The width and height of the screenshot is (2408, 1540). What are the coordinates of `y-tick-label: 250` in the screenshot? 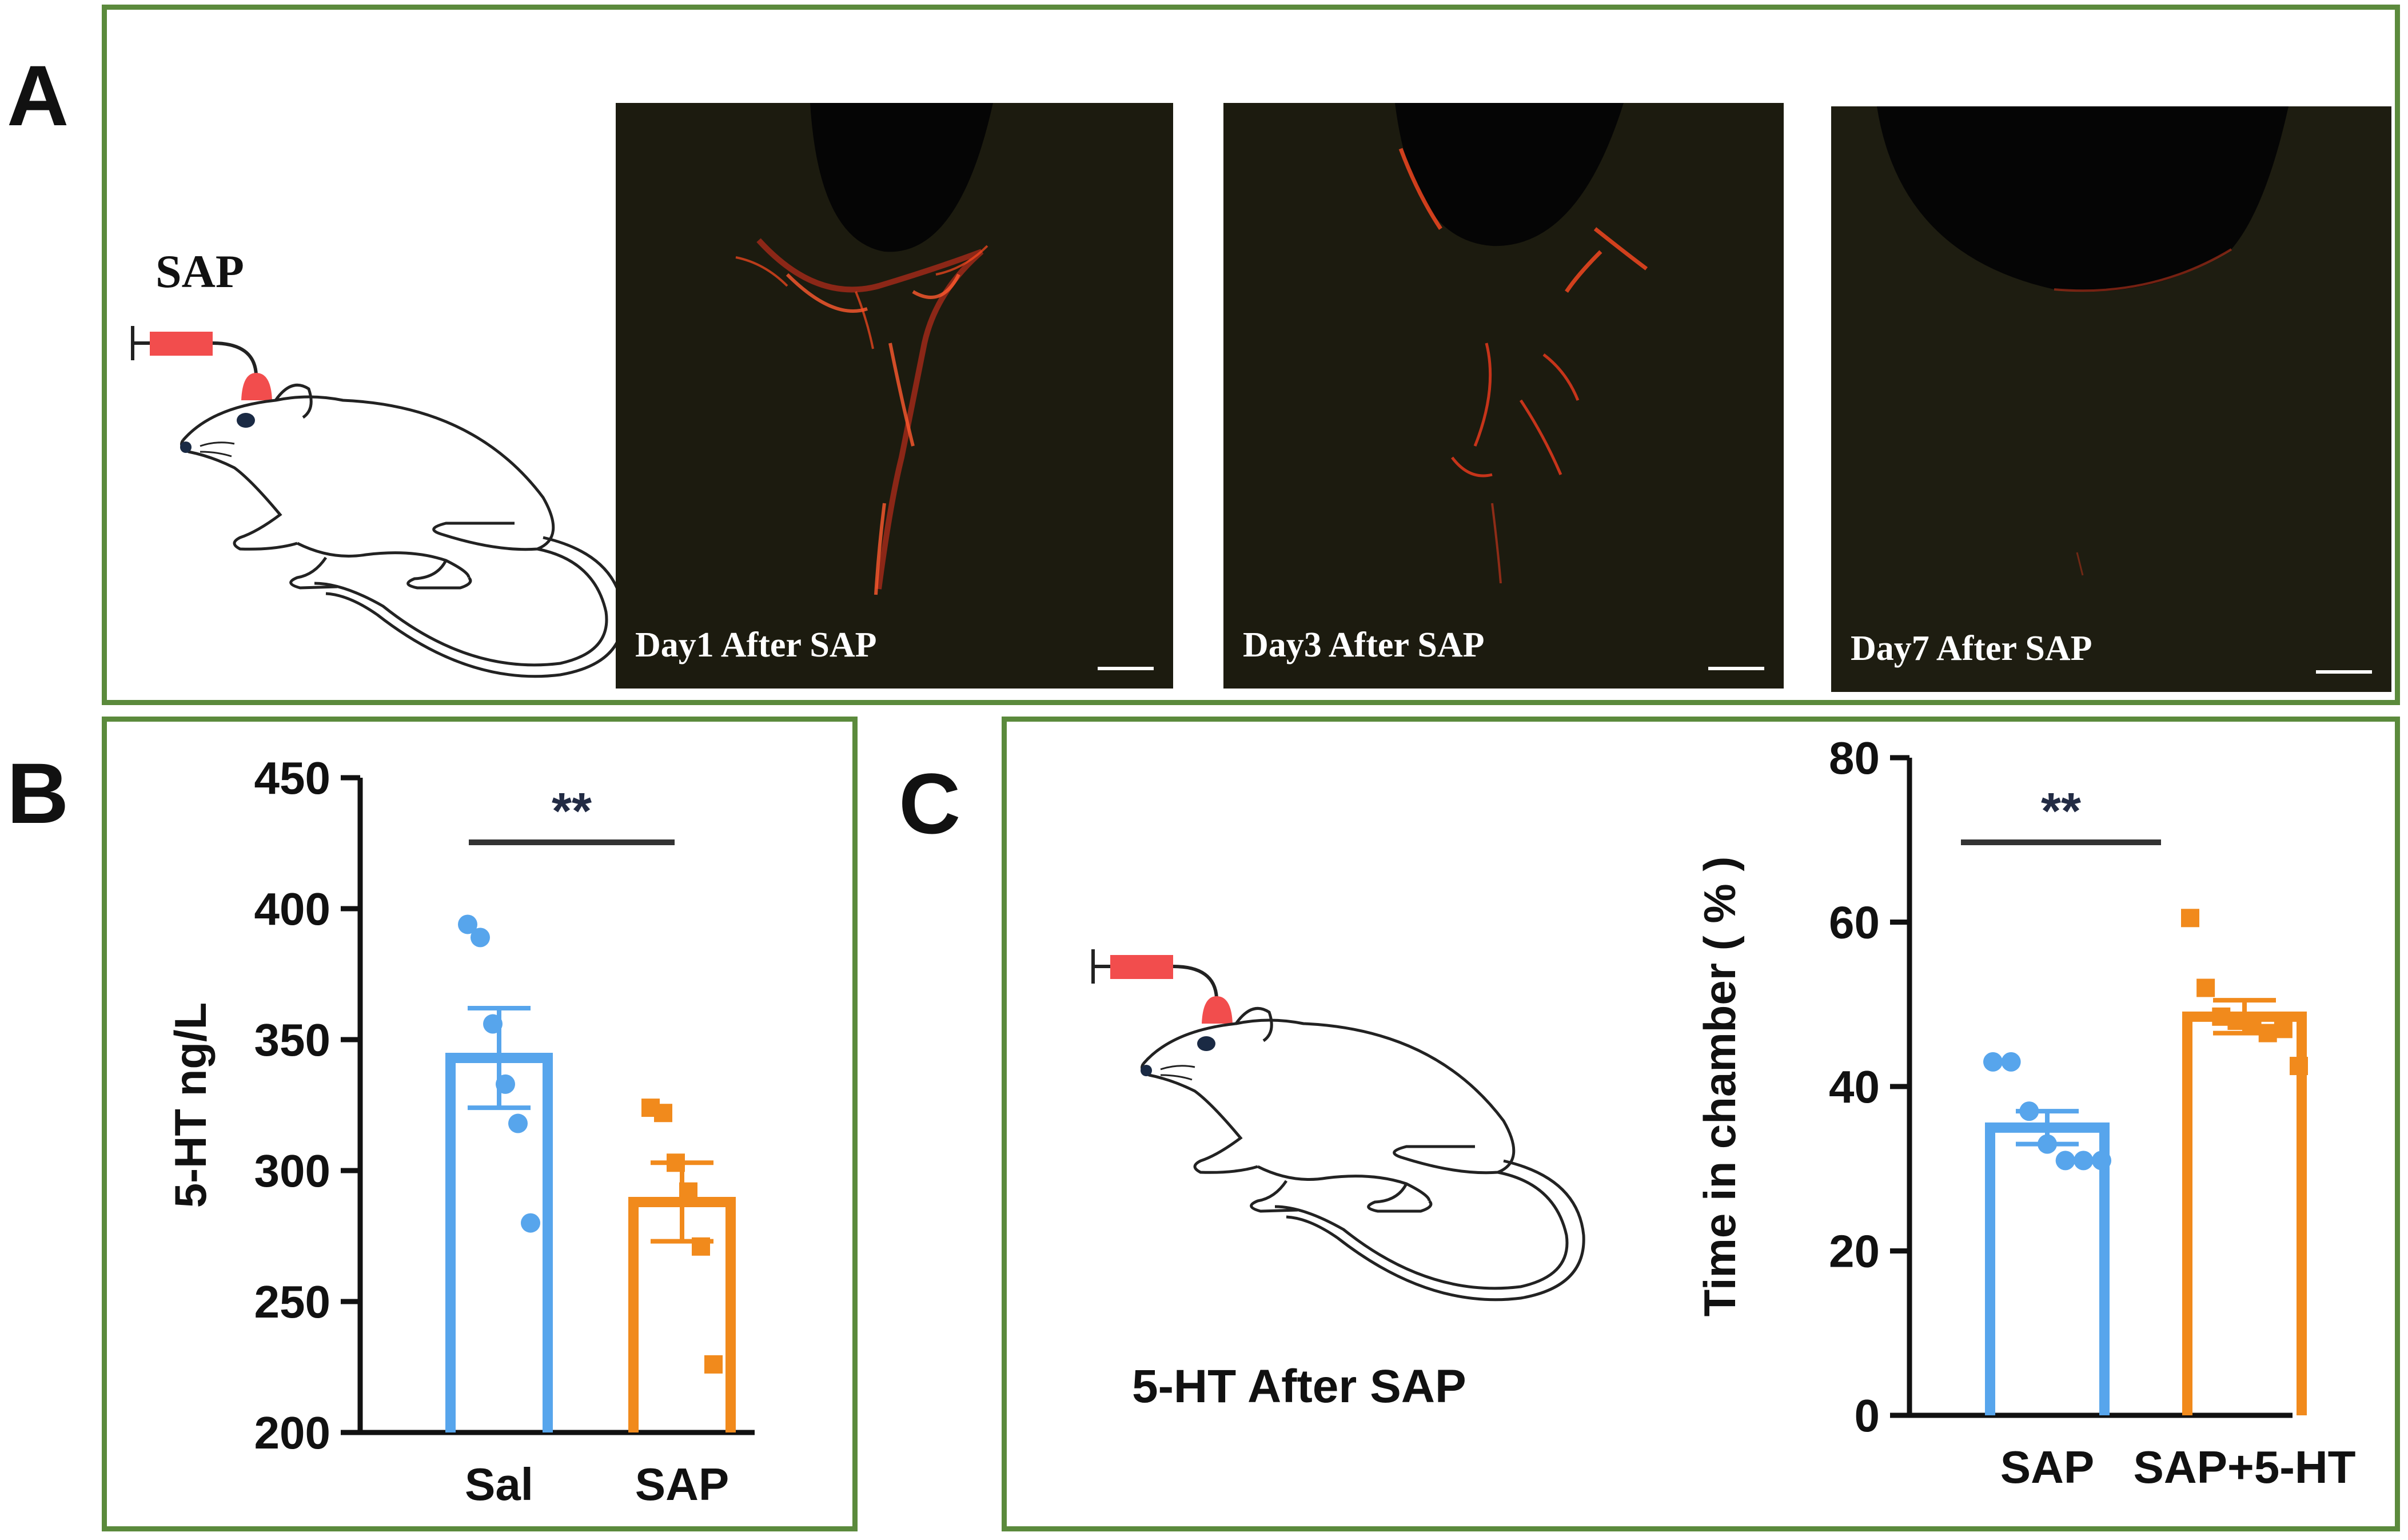 It's located at (292, 1301).